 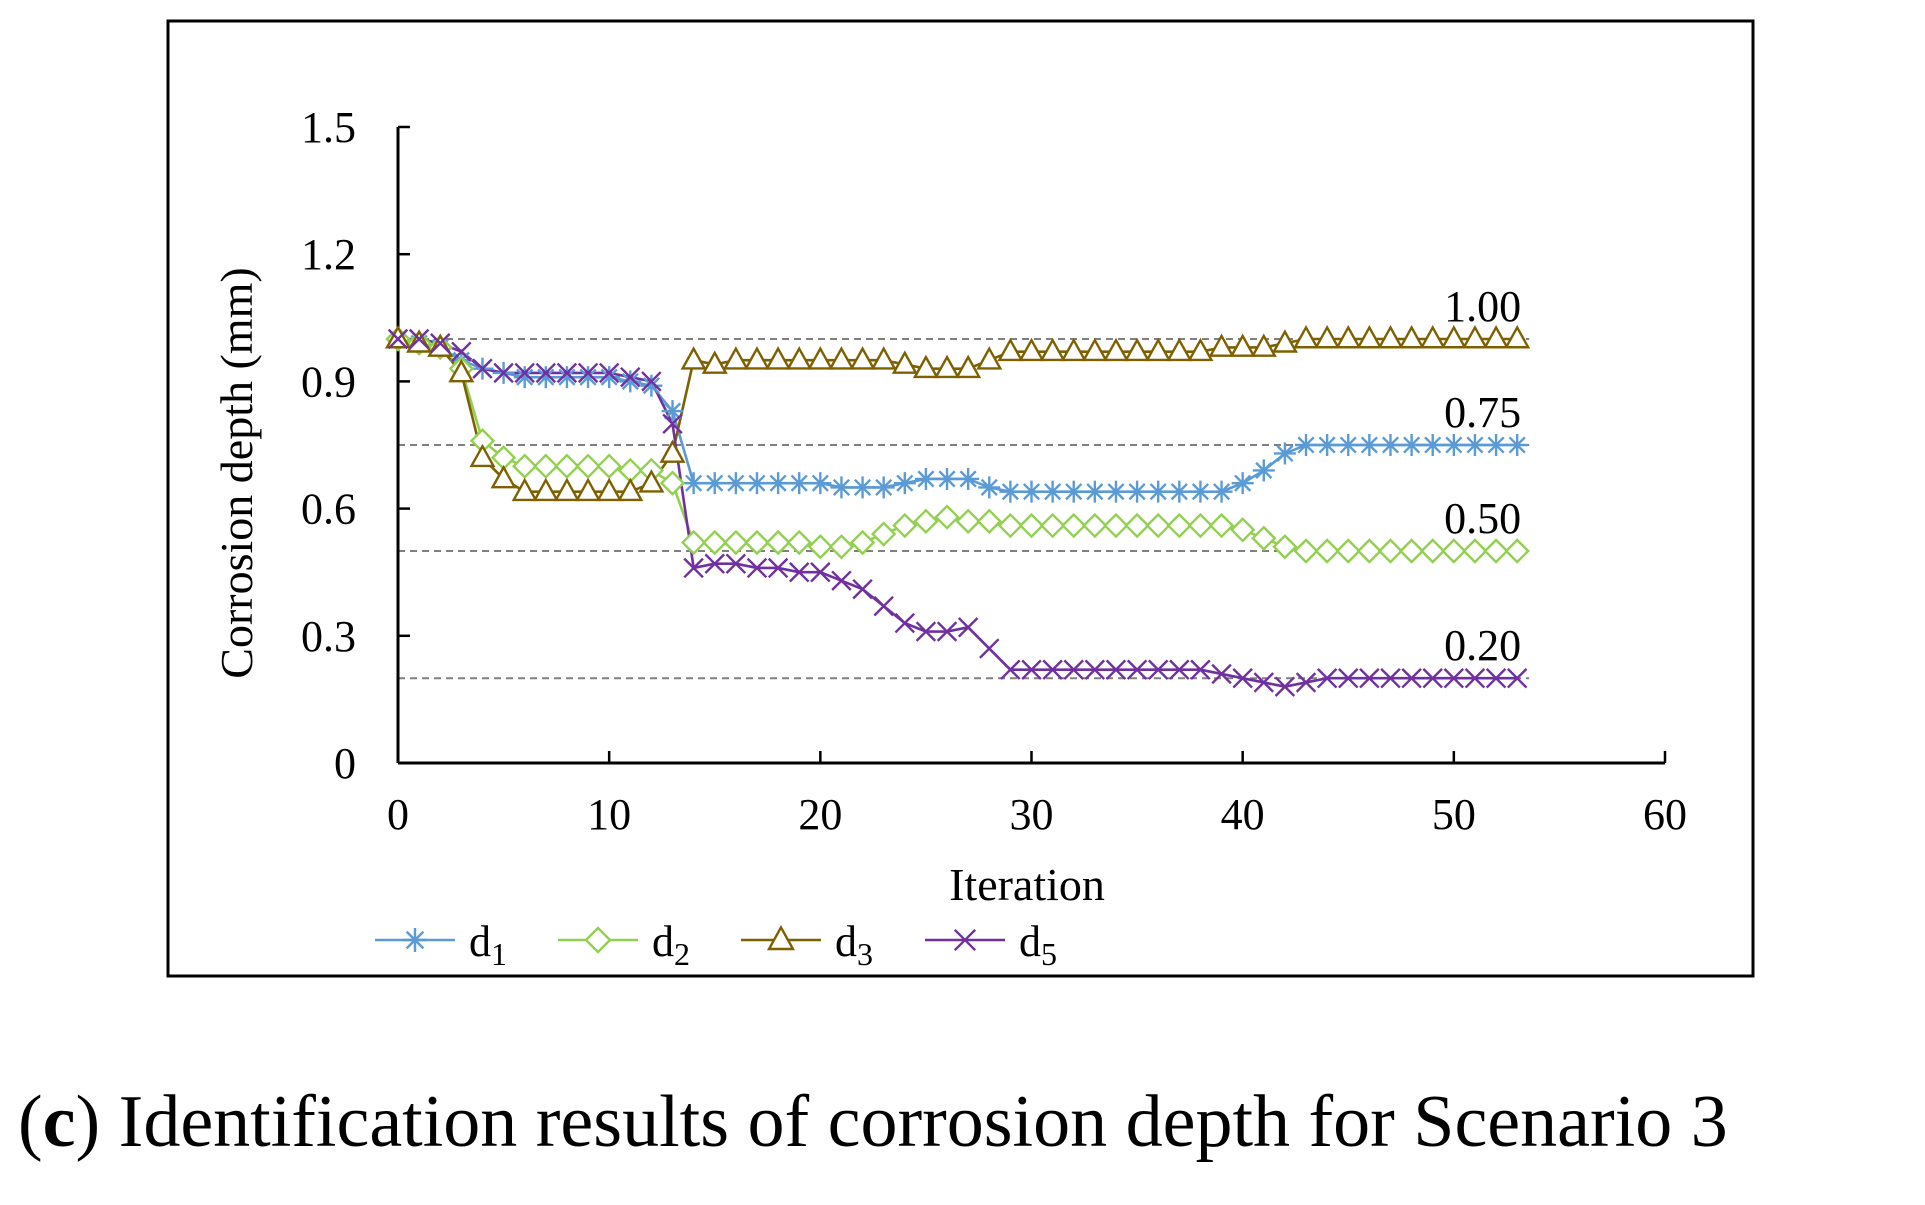 I want to click on y-axis-label: Corrosion depth (mm), so click(x=236, y=472).